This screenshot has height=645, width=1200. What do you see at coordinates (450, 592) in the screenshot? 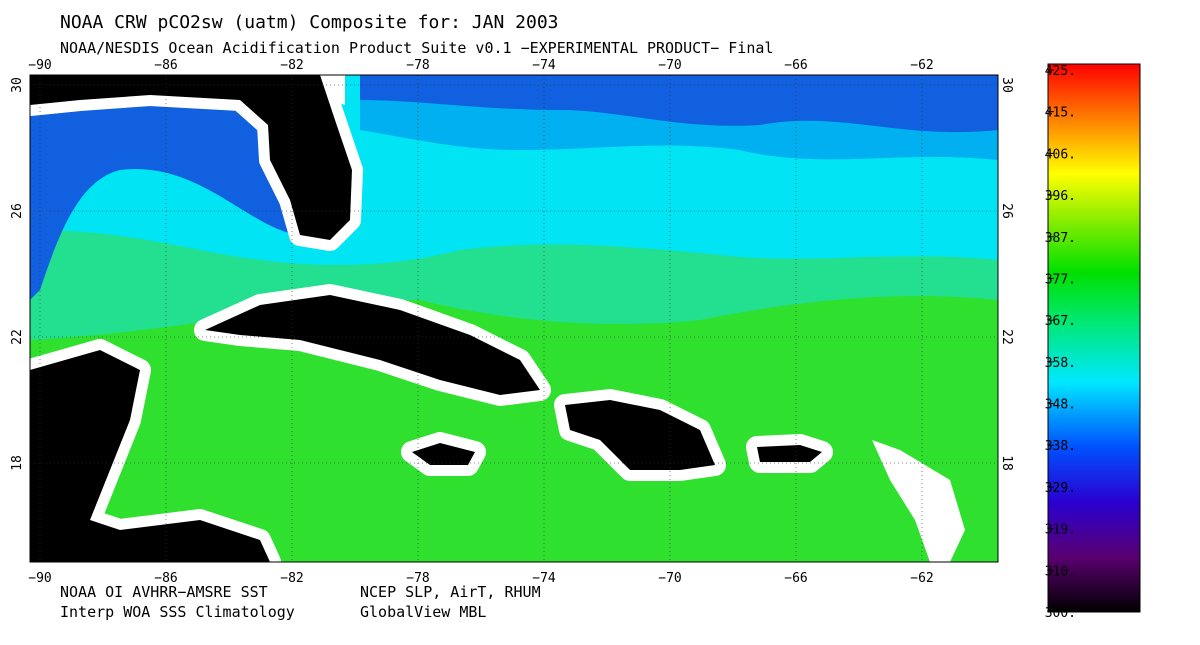
I see `footer-text: NCEP SLP, AirT, RHUM` at bounding box center [450, 592].